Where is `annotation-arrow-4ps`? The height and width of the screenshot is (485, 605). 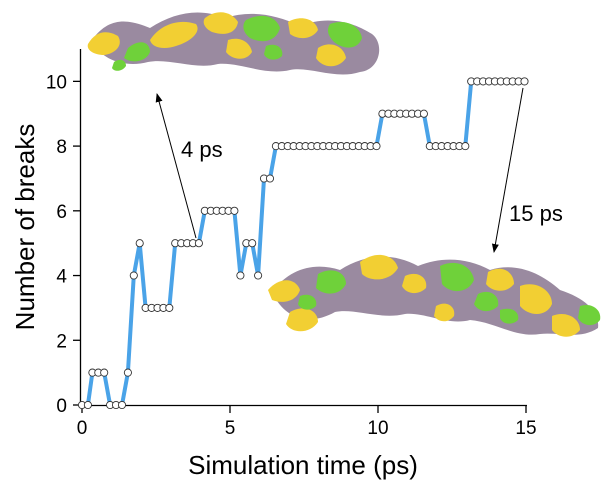
annotation-arrow-4ps is located at coordinates (176, 166).